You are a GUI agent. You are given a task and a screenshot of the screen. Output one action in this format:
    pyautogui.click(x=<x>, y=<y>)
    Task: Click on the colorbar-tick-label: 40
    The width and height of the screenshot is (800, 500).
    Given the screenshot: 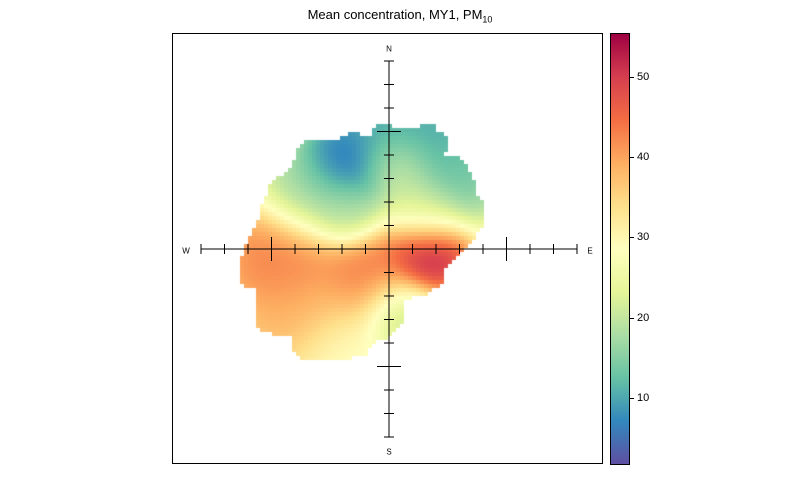 What is the action you would take?
    pyautogui.click(x=643, y=157)
    